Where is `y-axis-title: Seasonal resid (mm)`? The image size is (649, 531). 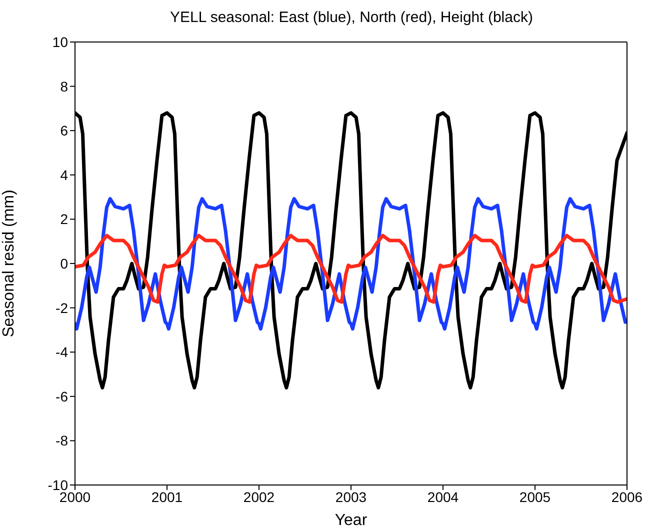
y-axis-title: Seasonal resid (mm) is located at coordinates (9, 264).